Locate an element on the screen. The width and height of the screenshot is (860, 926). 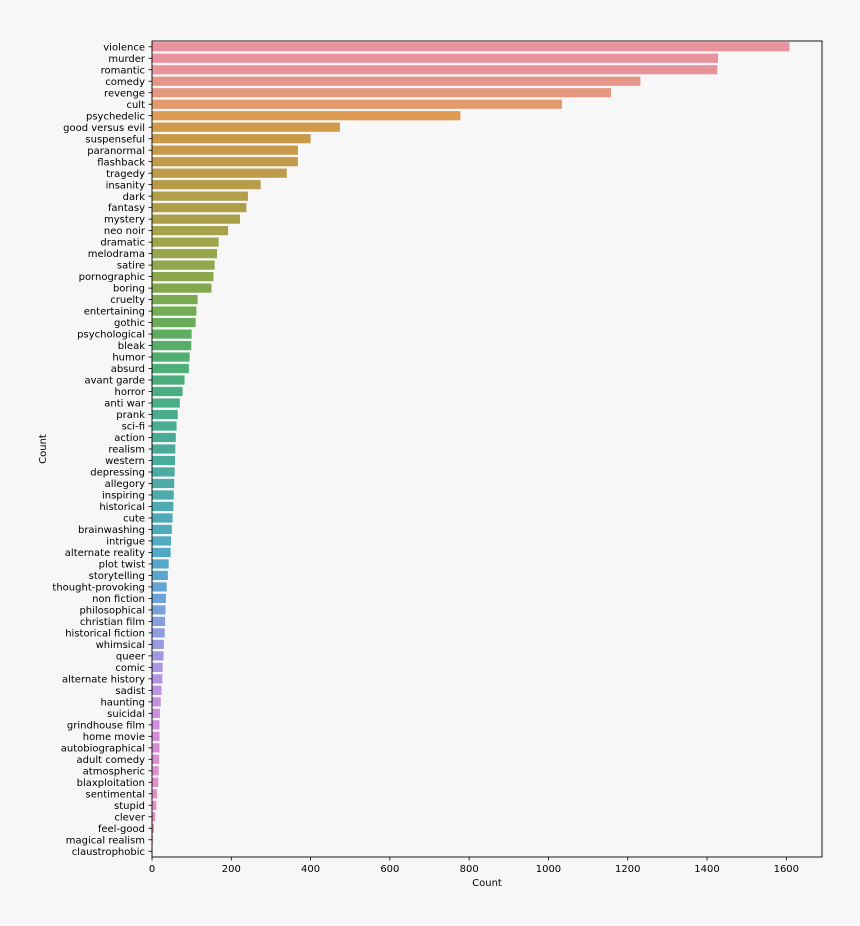
bar-realism is located at coordinates (164, 449).